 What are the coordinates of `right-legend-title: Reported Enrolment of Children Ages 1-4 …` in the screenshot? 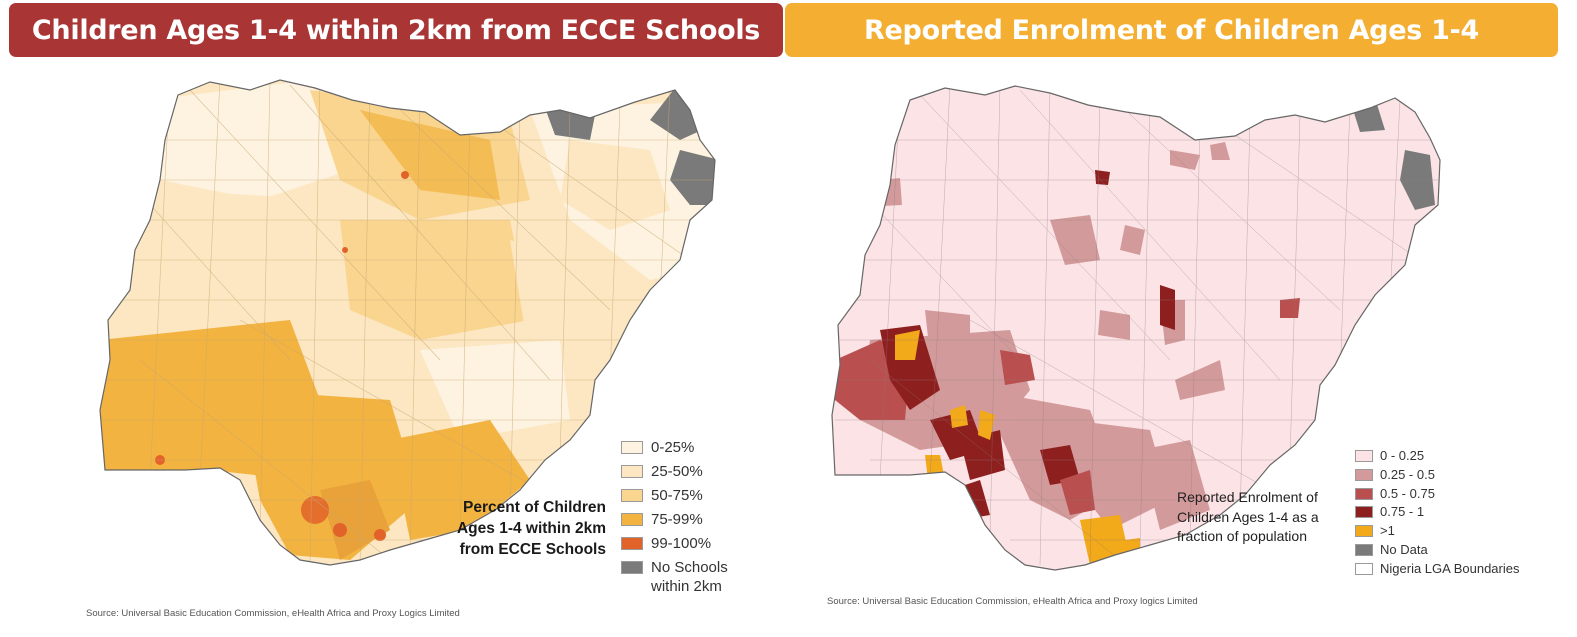 It's located at (1248, 516).